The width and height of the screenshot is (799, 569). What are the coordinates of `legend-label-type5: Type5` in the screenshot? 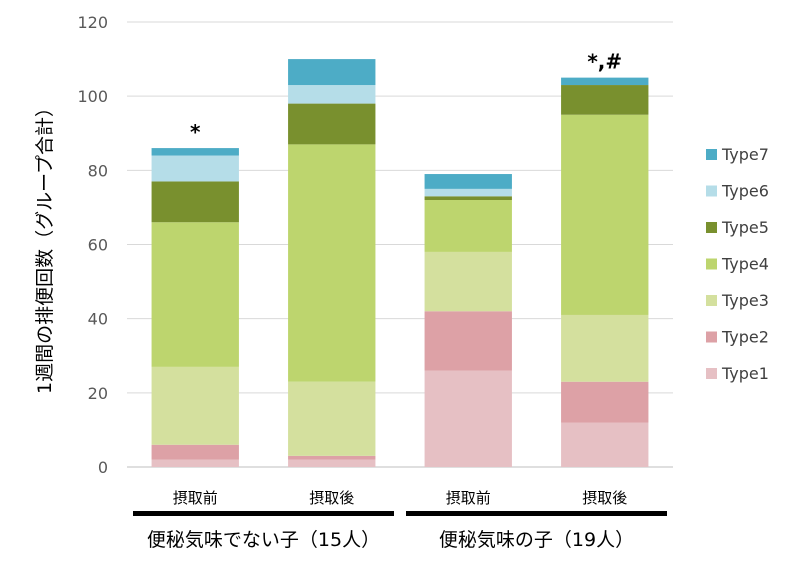 It's located at (745, 227).